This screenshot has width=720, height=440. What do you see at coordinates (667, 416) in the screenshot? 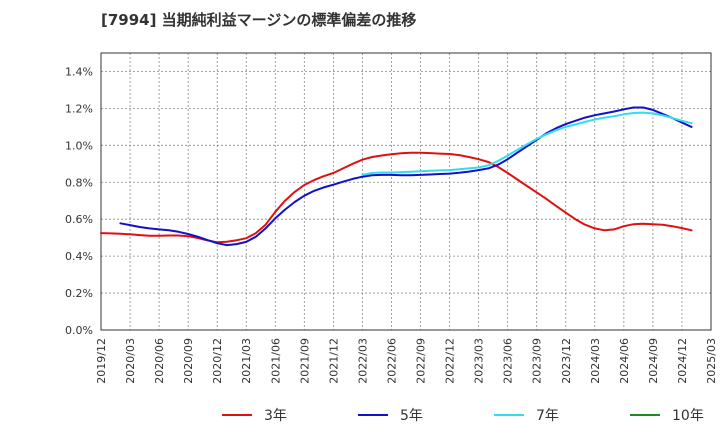
I see `legend-item: 10年` at bounding box center [667, 416].